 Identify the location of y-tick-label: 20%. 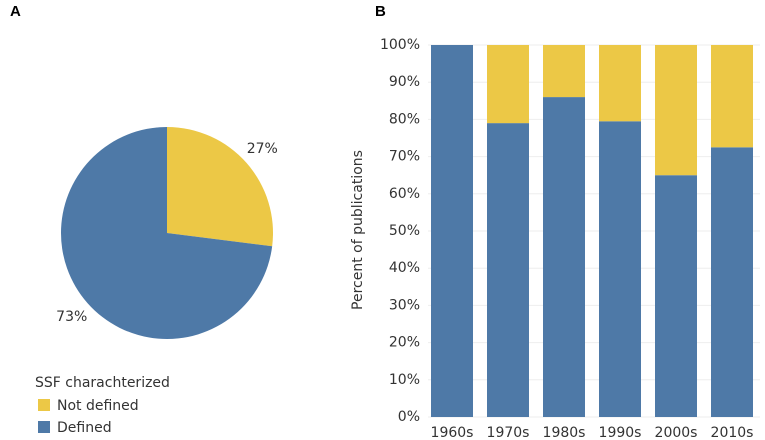
(404, 343).